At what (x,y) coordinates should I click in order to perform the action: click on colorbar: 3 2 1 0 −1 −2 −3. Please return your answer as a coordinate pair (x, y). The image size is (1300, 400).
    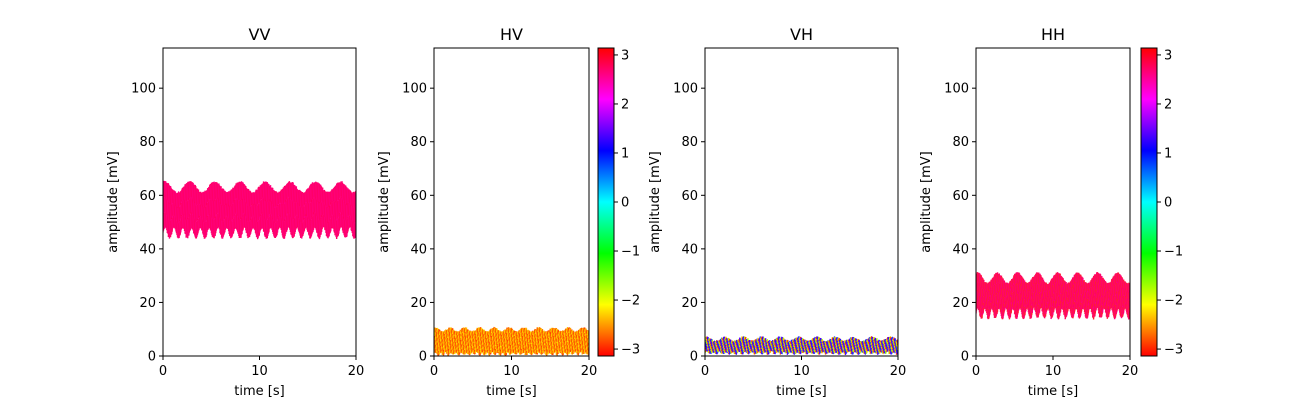
    Looking at the image, I should click on (618, 202).